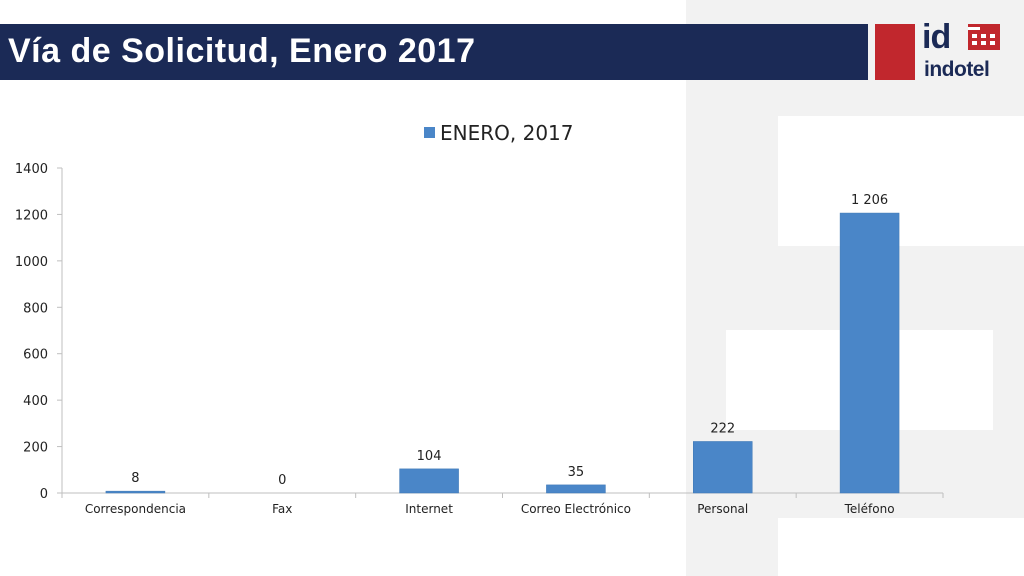 This screenshot has width=1024, height=576. I want to click on y-axis: 0 200 400 600 800 1000 1200 1400, so click(39, 332).